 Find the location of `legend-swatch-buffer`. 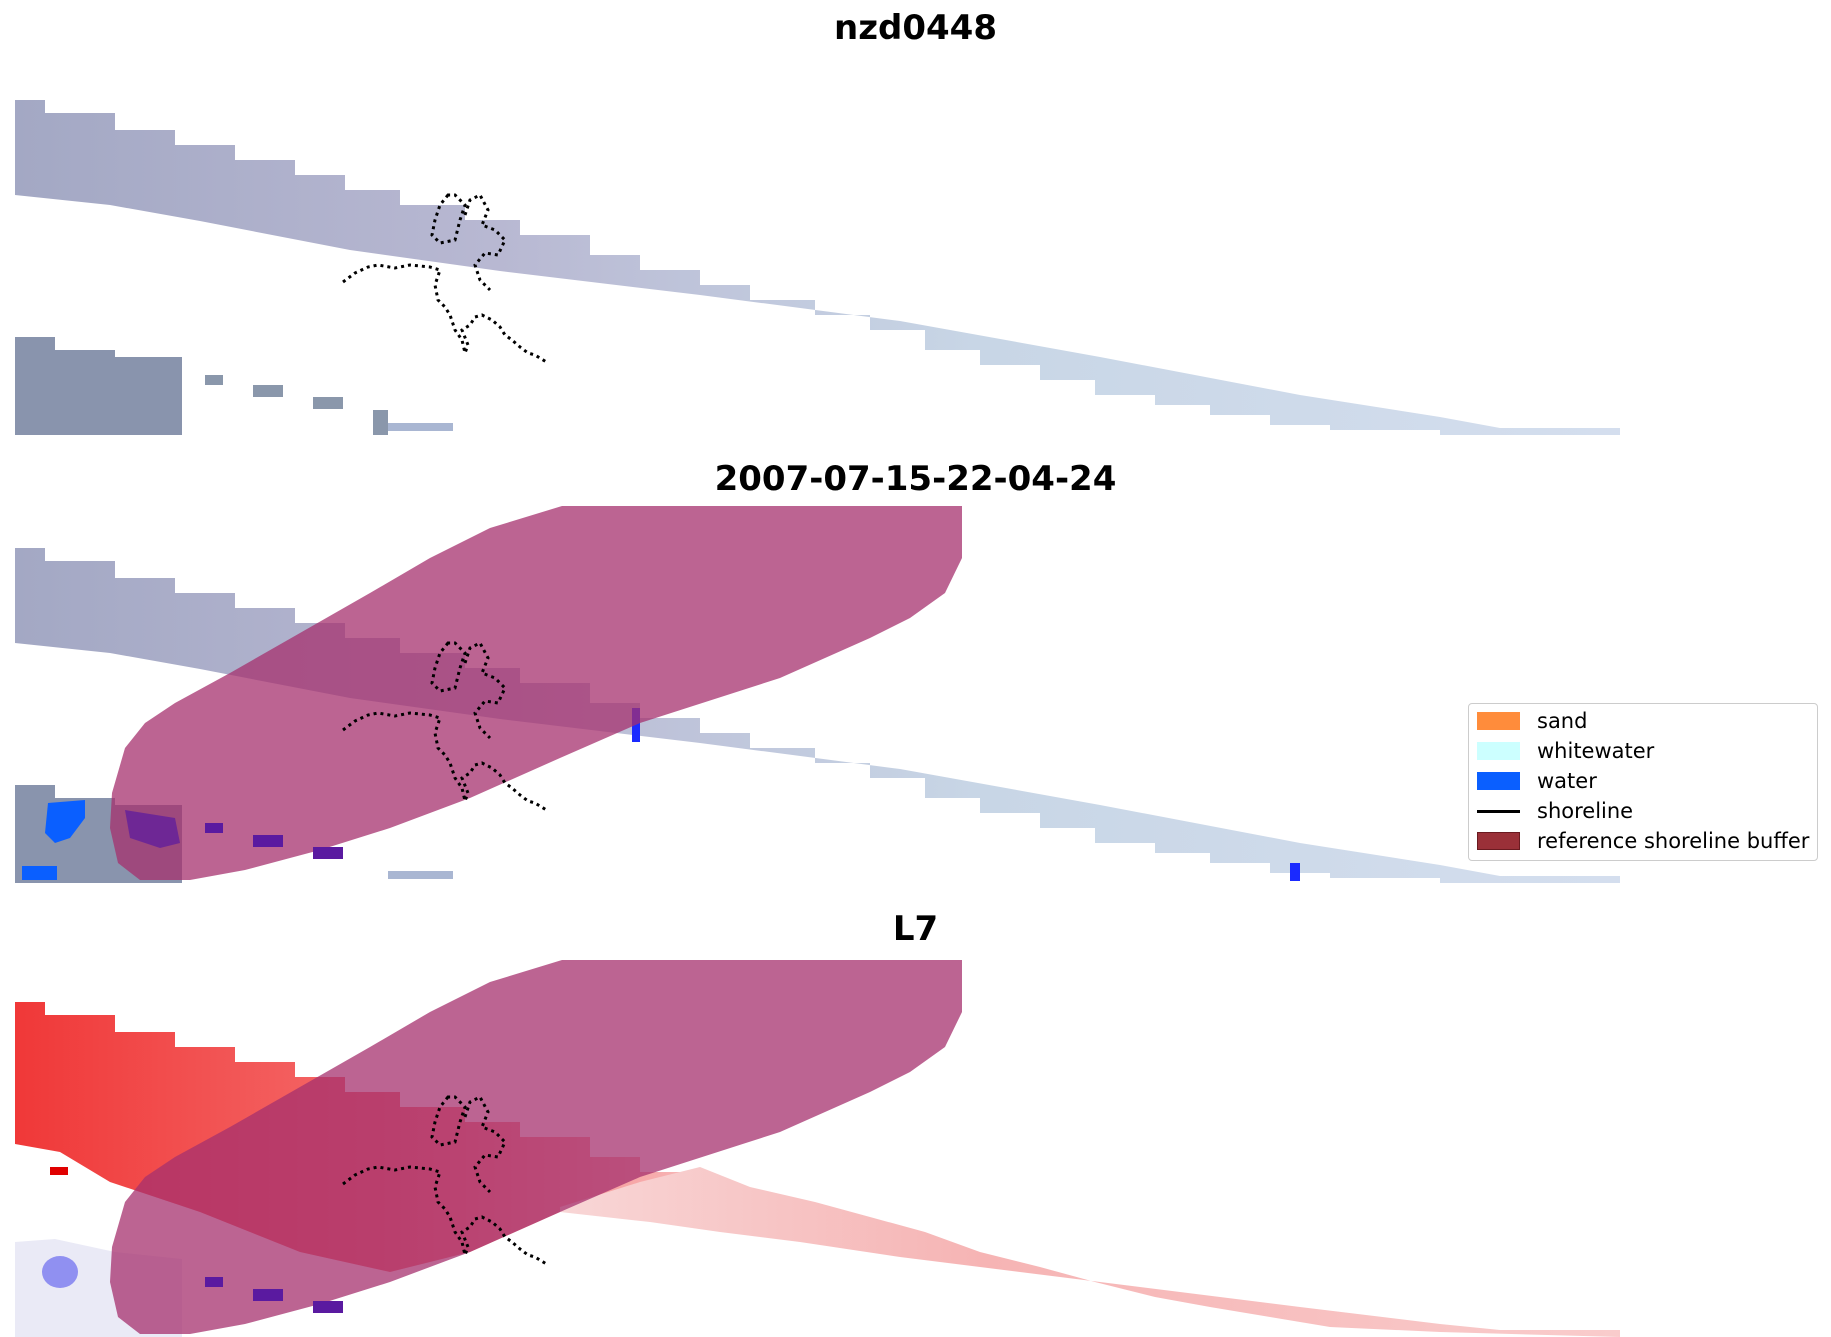

legend-swatch-buffer is located at coordinates (1498, 841).